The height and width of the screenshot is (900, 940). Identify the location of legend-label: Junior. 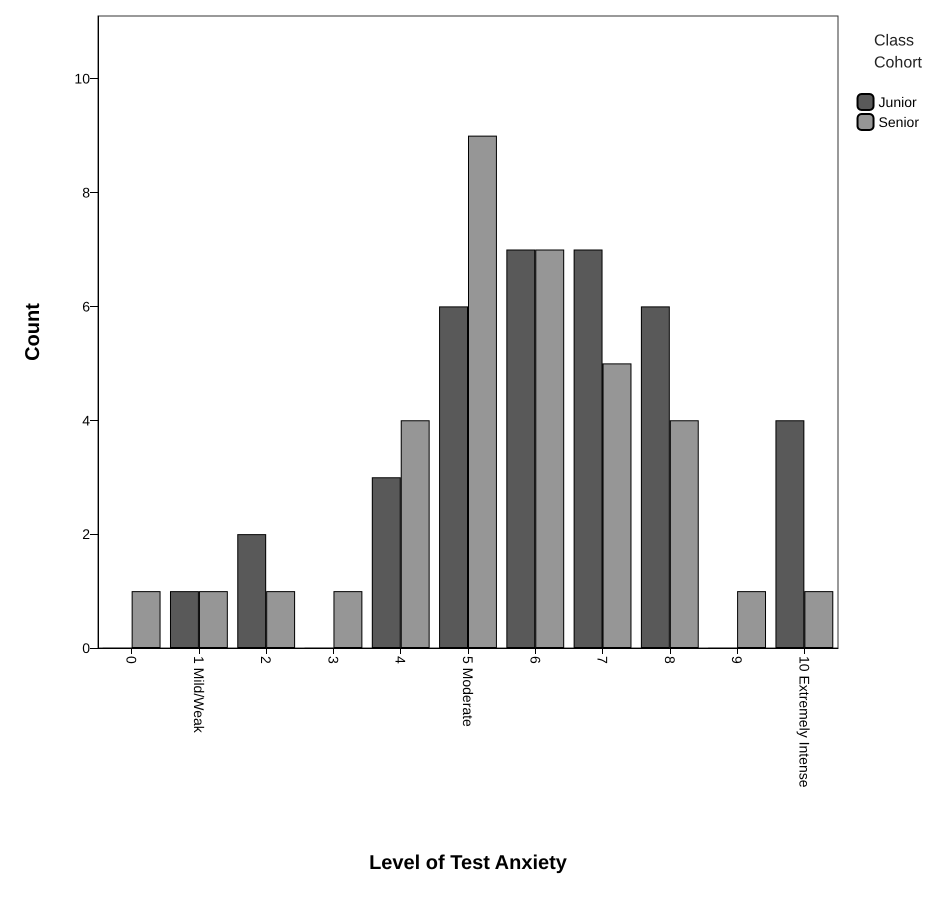
(897, 102).